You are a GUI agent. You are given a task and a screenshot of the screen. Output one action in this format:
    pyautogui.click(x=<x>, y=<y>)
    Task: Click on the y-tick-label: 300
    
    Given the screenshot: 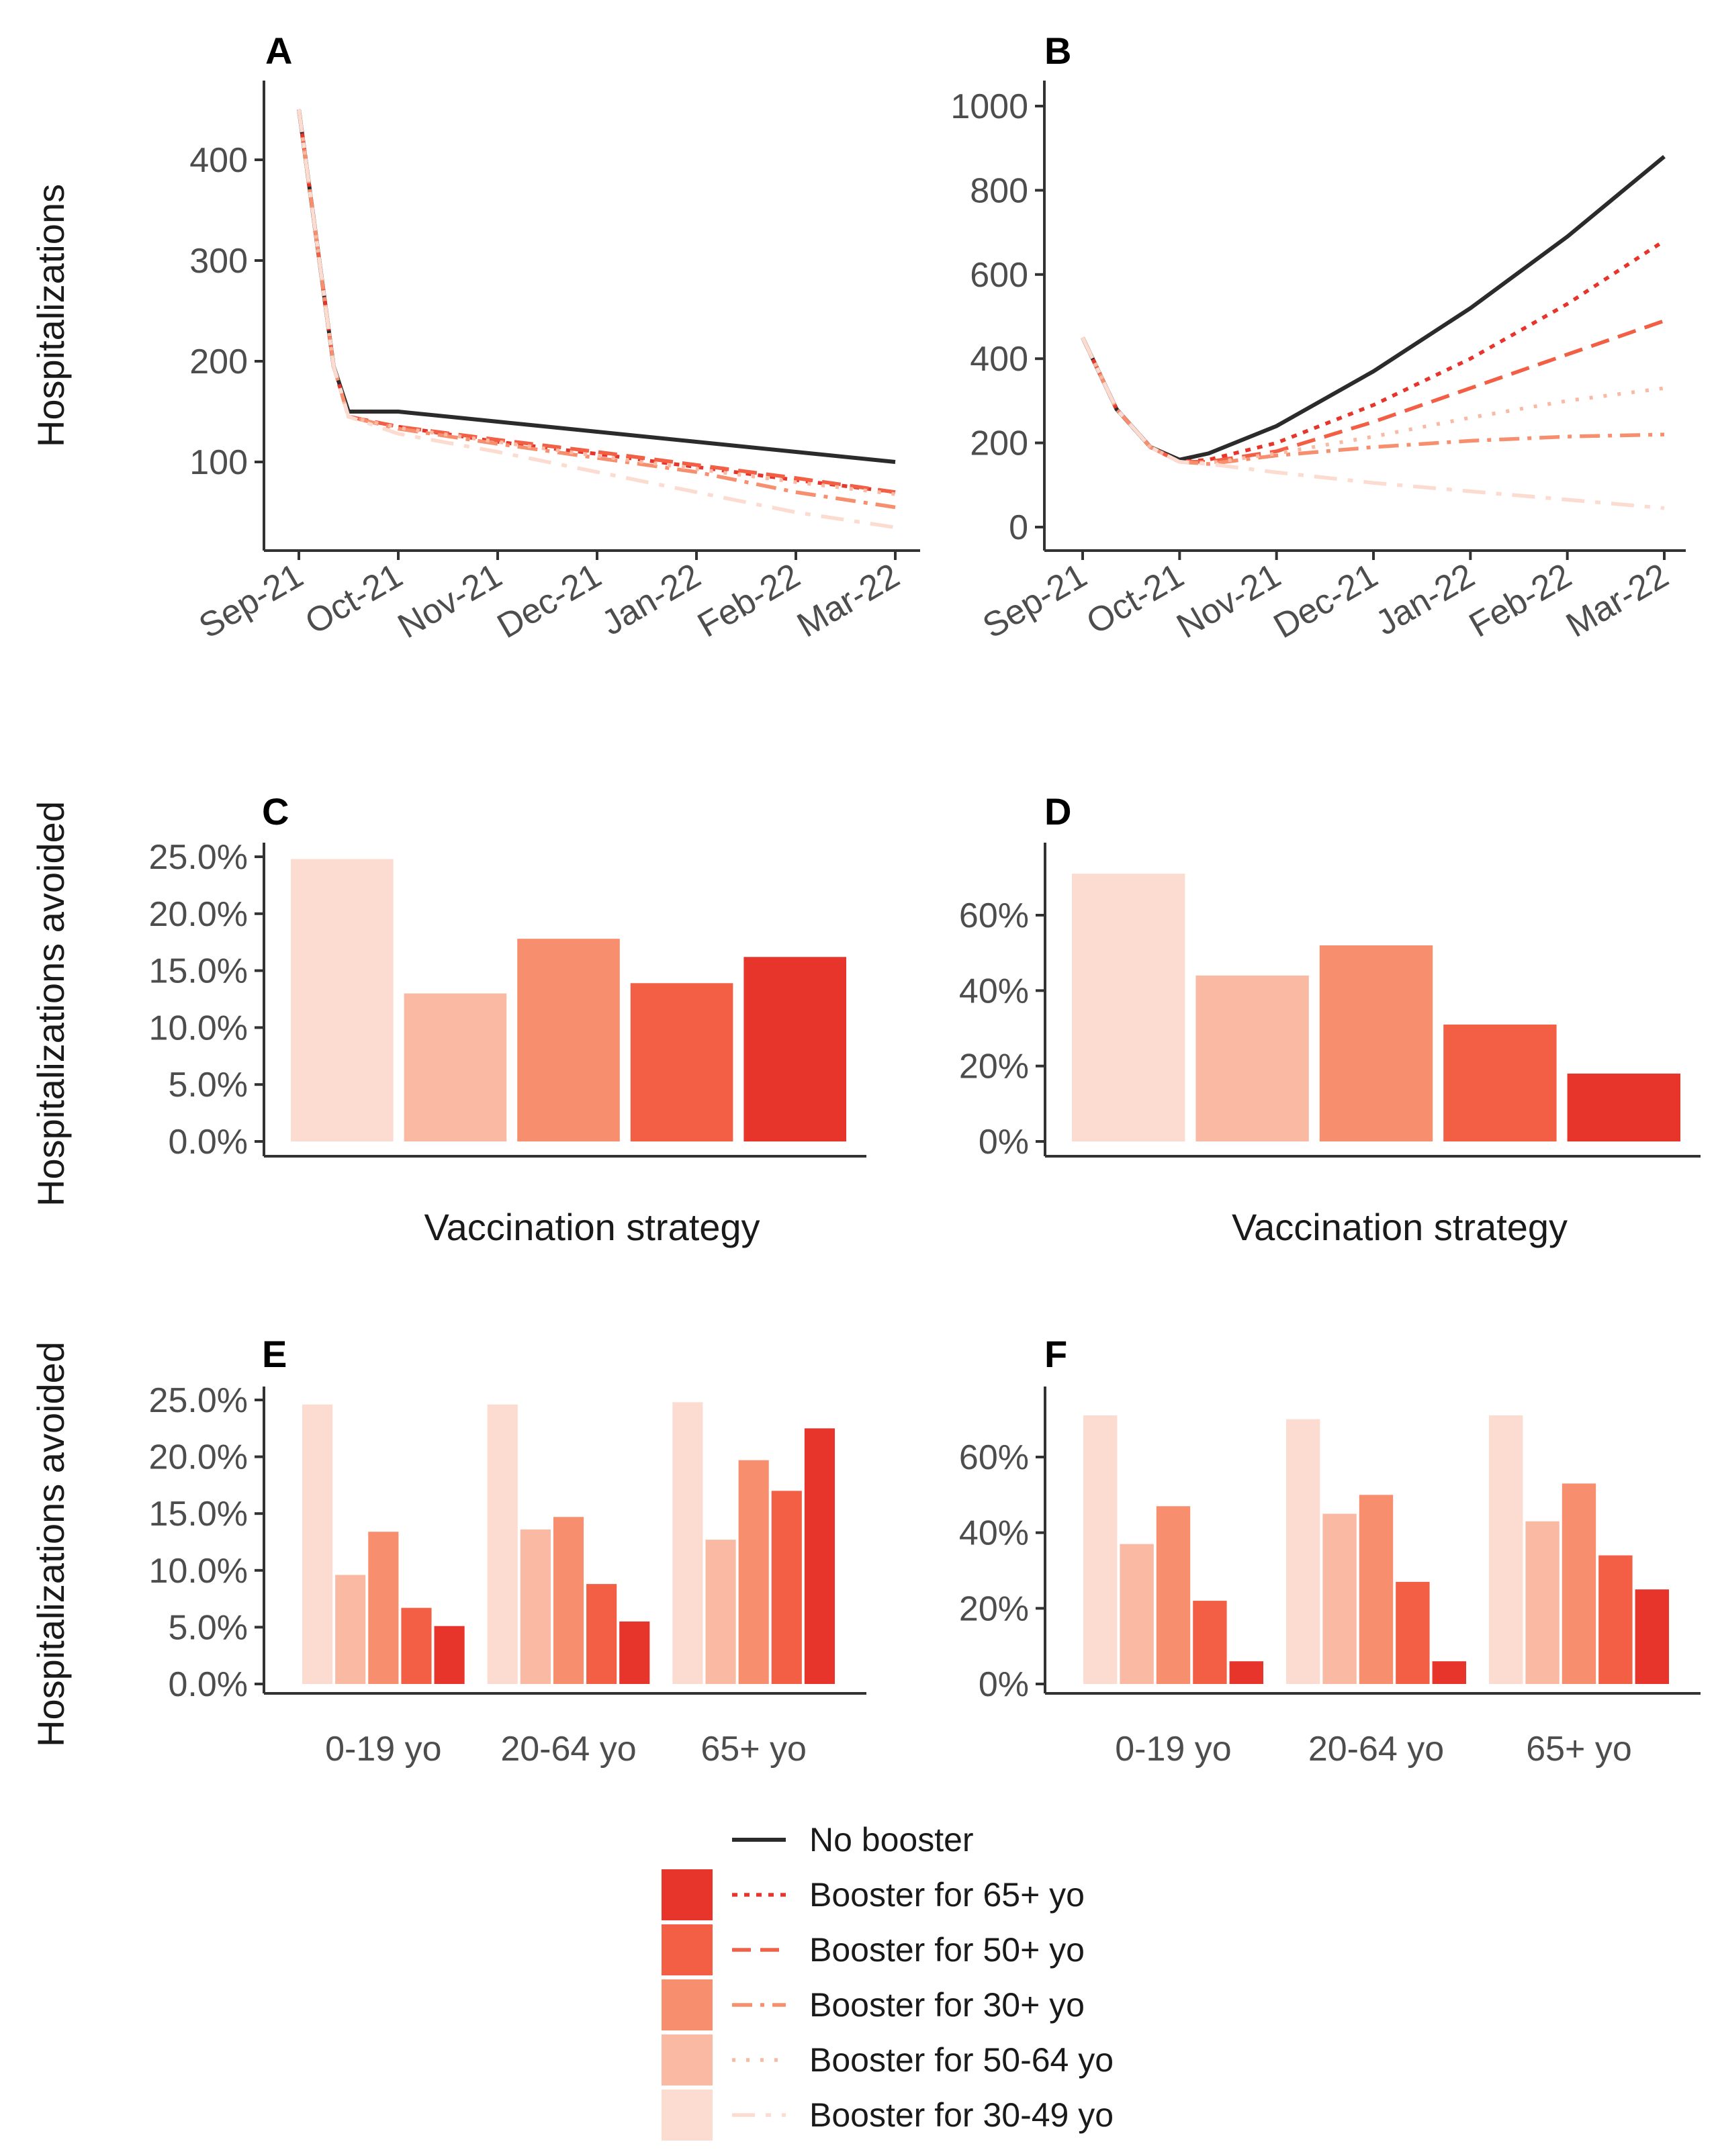 What is the action you would take?
    pyautogui.click(x=218, y=261)
    